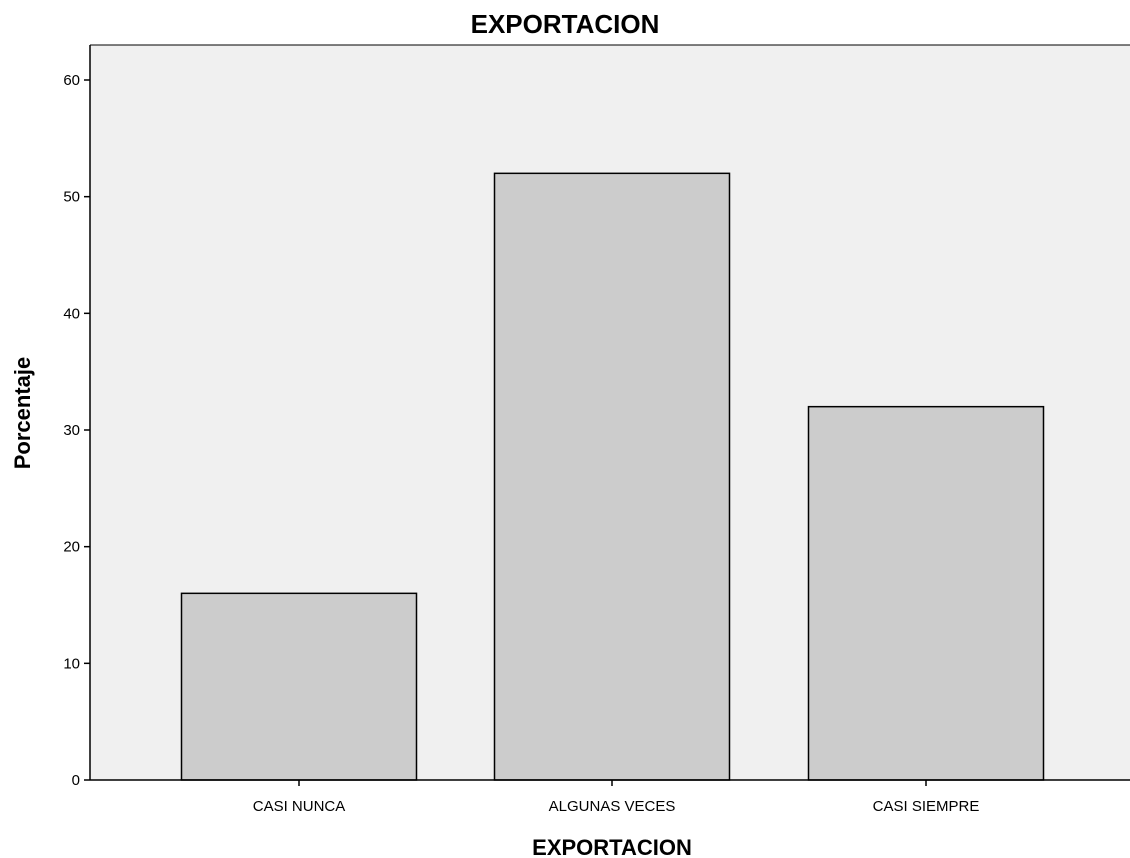 The width and height of the screenshot is (1130, 858). Describe the element at coordinates (71, 663) in the screenshot. I see `y-tick-label: 10` at that location.